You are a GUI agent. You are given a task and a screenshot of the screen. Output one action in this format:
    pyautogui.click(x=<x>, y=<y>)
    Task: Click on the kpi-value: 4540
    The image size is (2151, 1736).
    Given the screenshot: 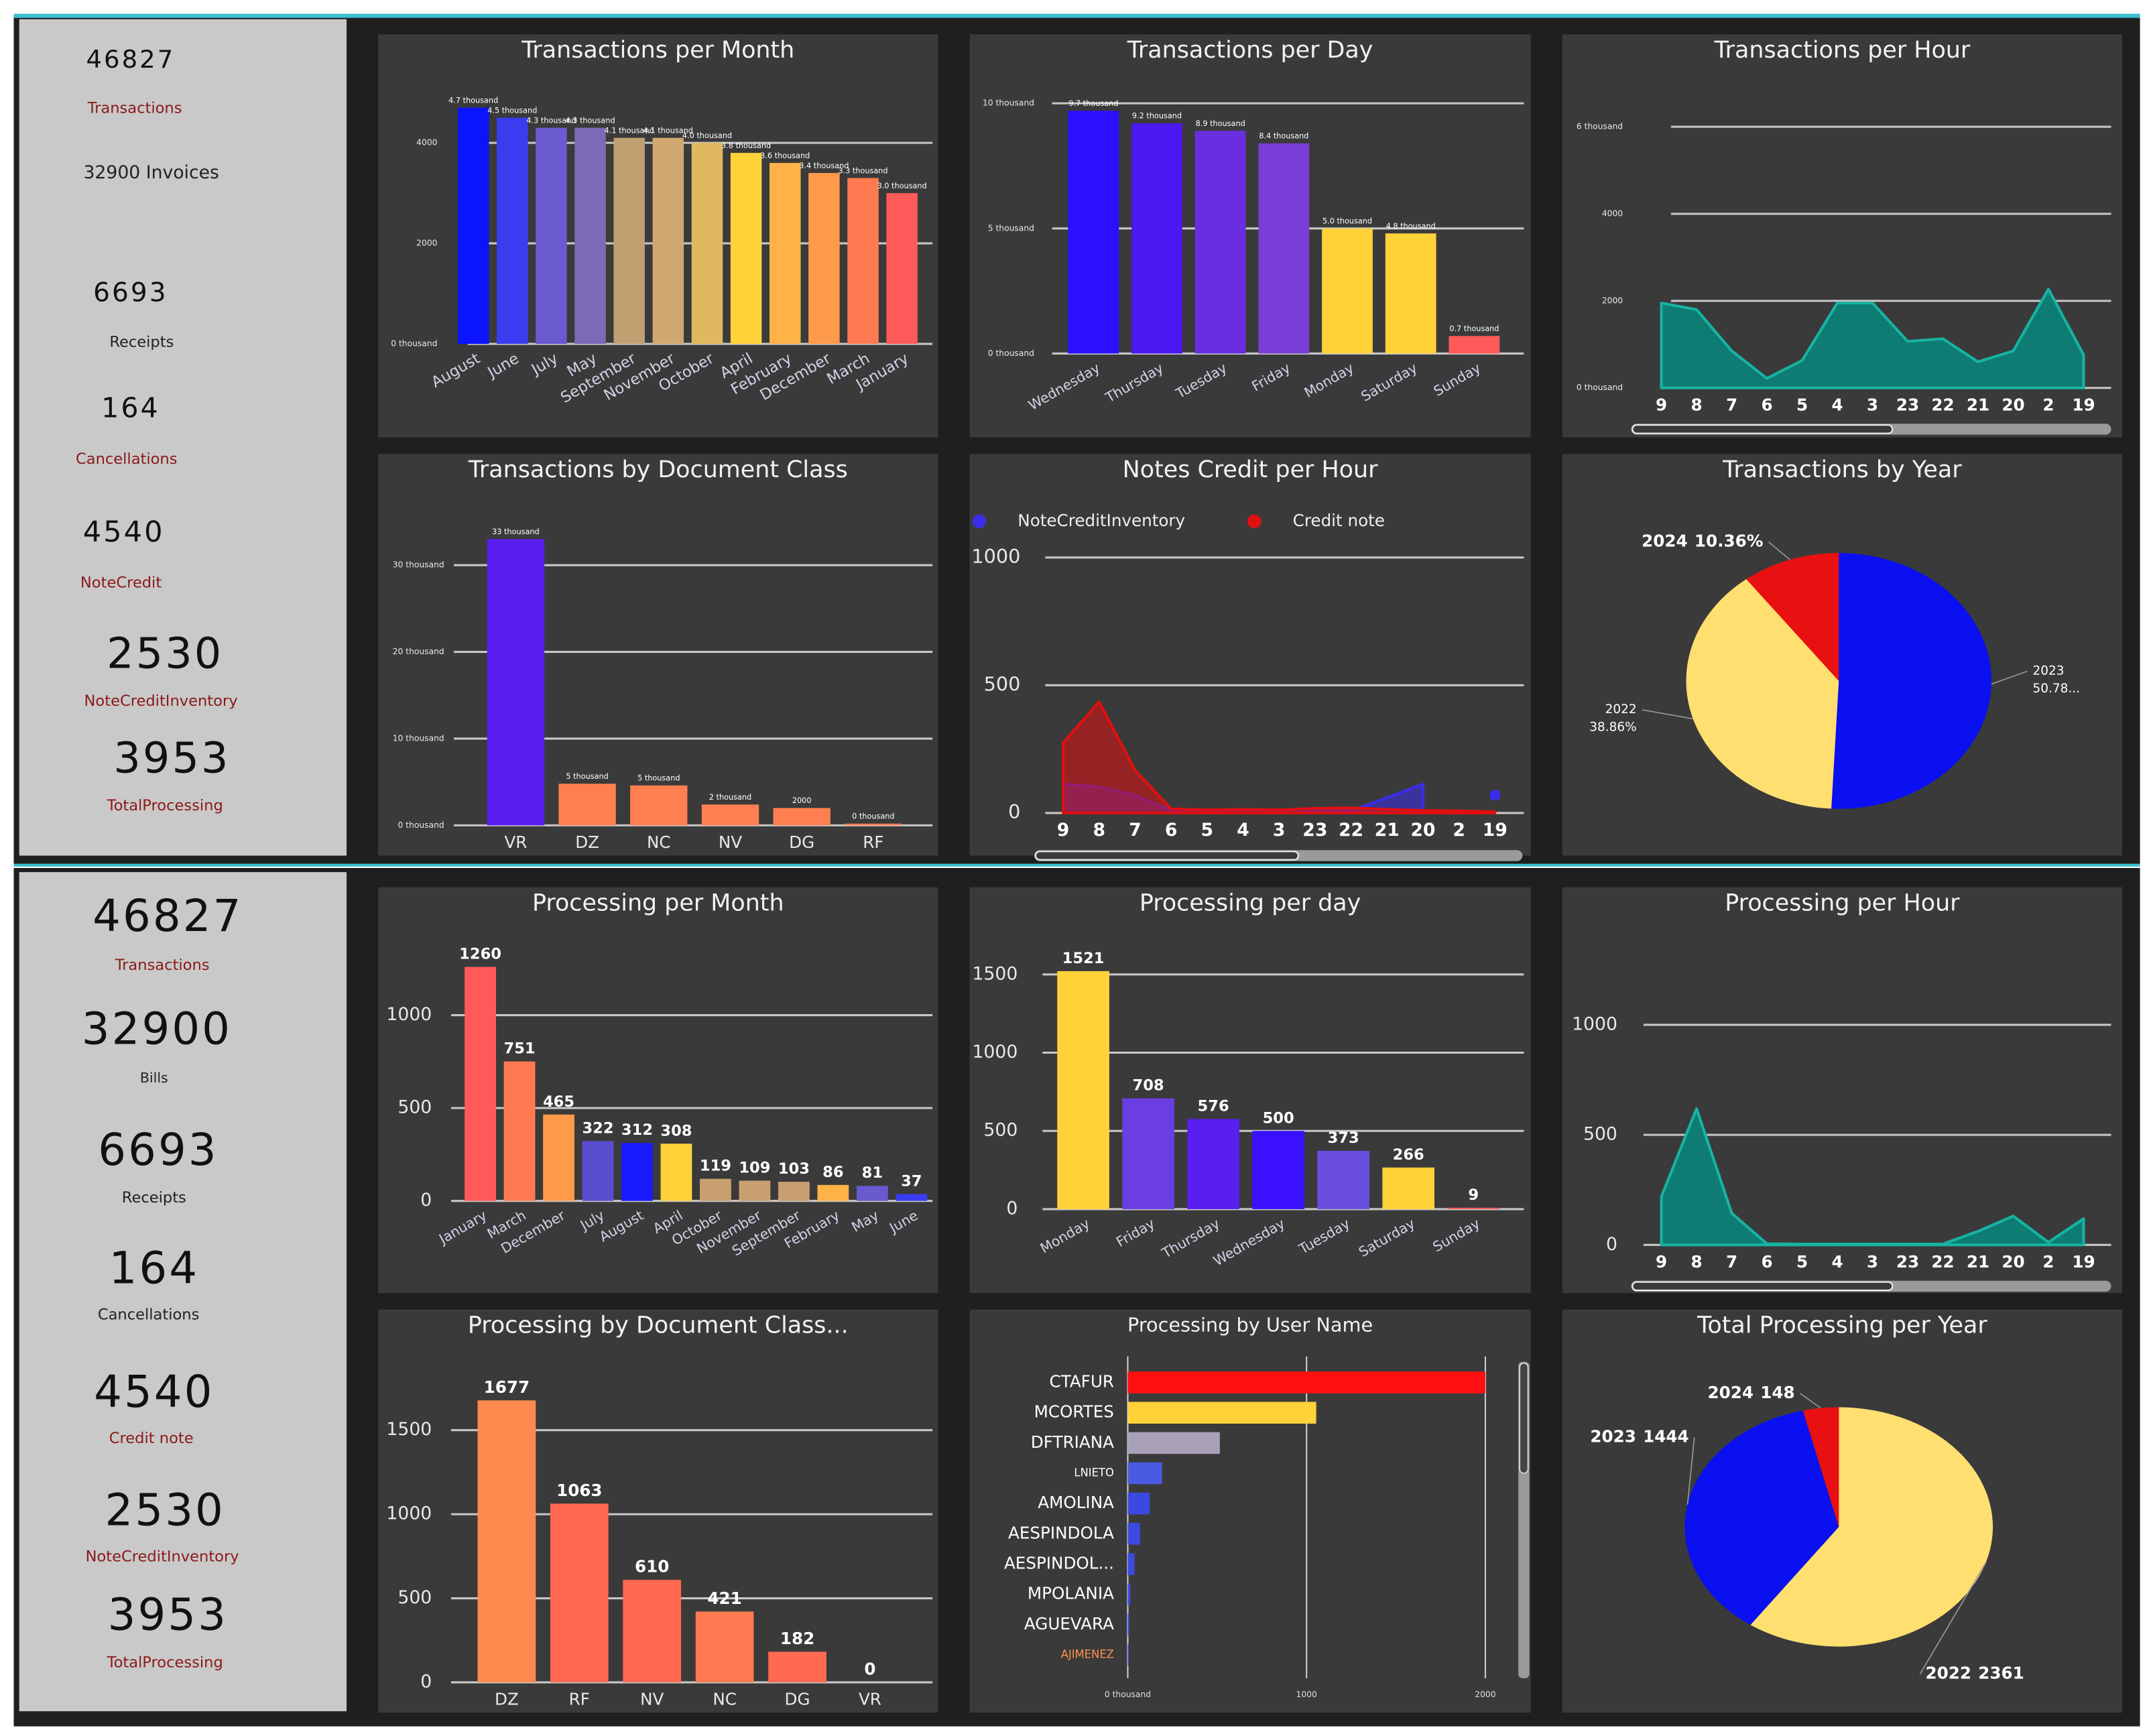 What is the action you would take?
    pyautogui.click(x=124, y=532)
    